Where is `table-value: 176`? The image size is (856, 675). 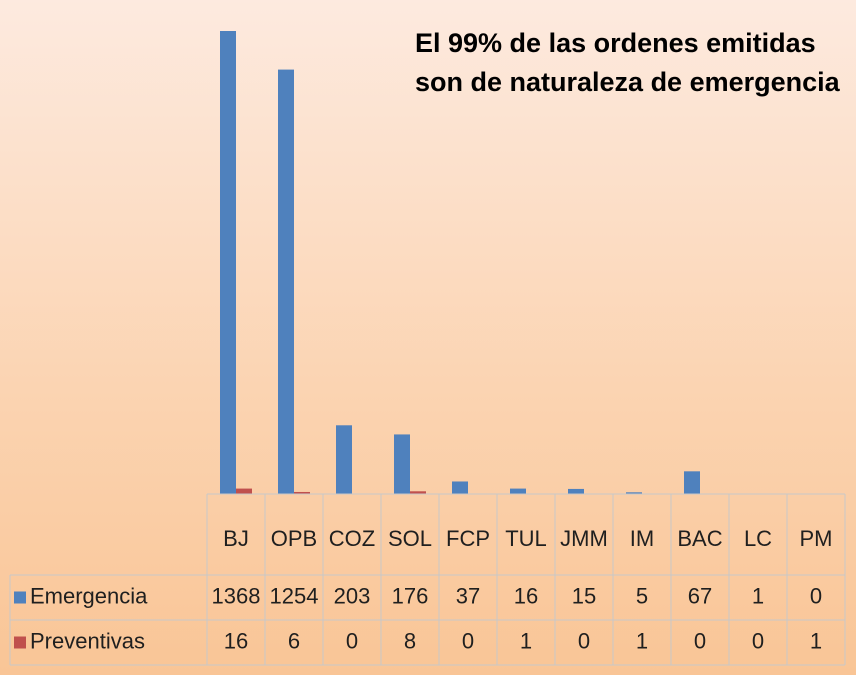
table-value: 176 is located at coordinates (410, 595).